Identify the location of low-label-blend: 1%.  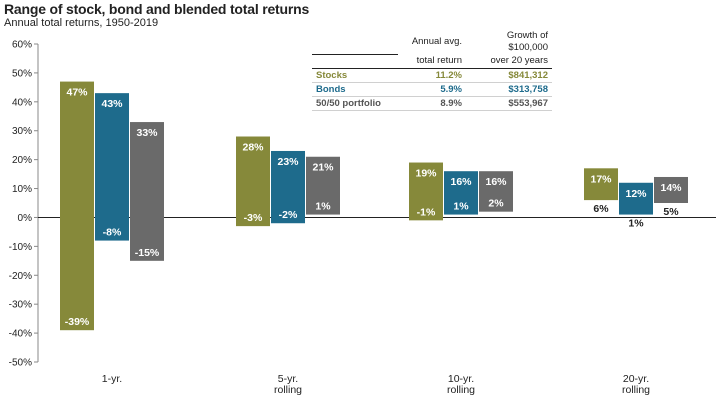
(323, 207).